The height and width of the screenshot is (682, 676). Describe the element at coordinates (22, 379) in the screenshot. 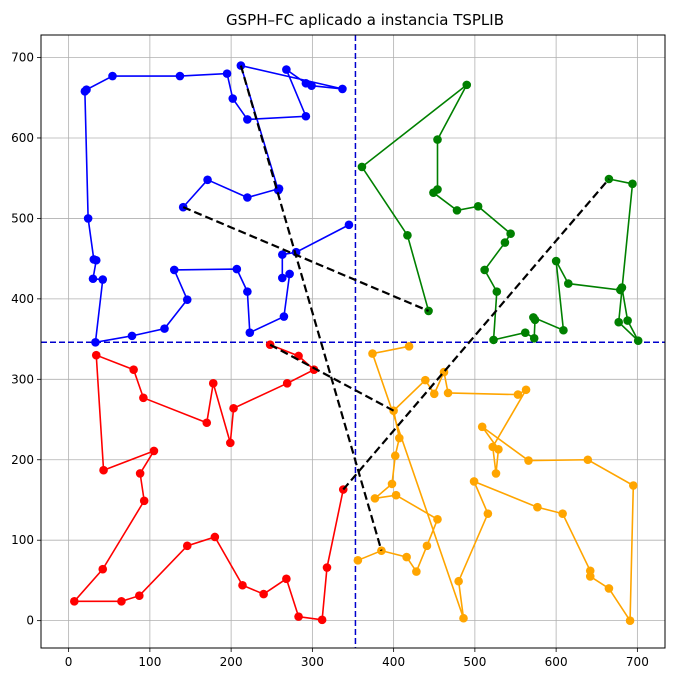

I see `y-tick-label: 300` at that location.